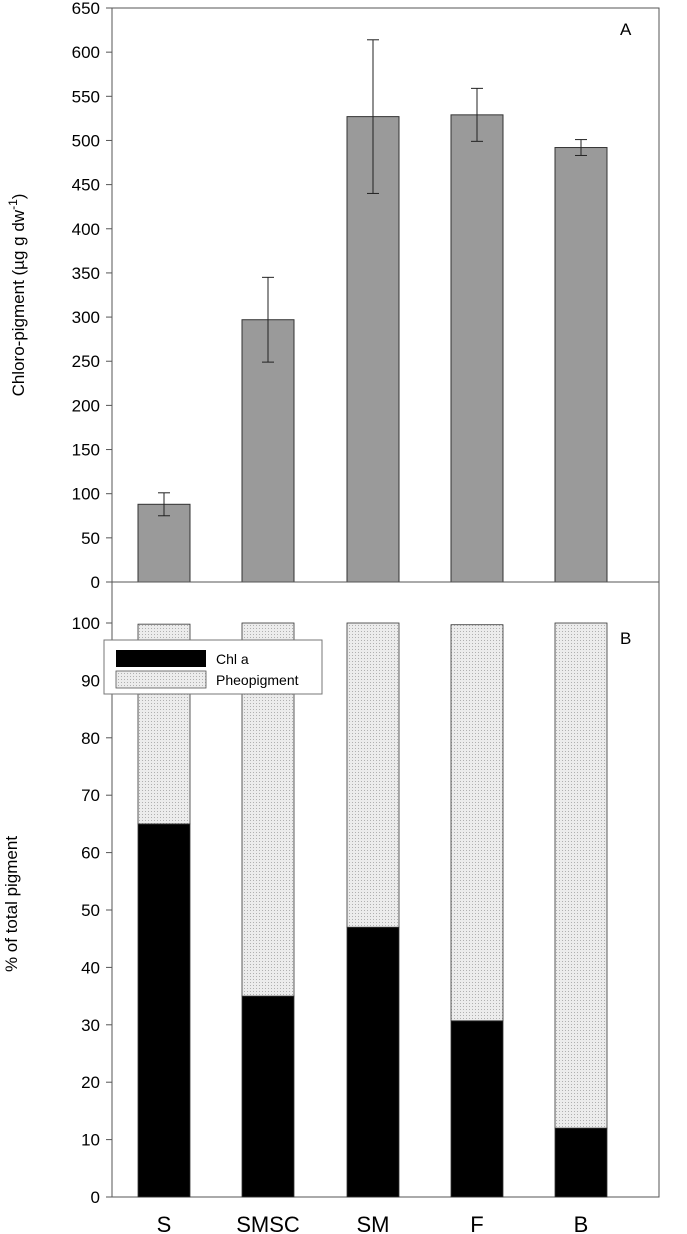 The width and height of the screenshot is (687, 1234). What do you see at coordinates (164, 1010) in the screenshot?
I see `bar-b-chl-a-s` at bounding box center [164, 1010].